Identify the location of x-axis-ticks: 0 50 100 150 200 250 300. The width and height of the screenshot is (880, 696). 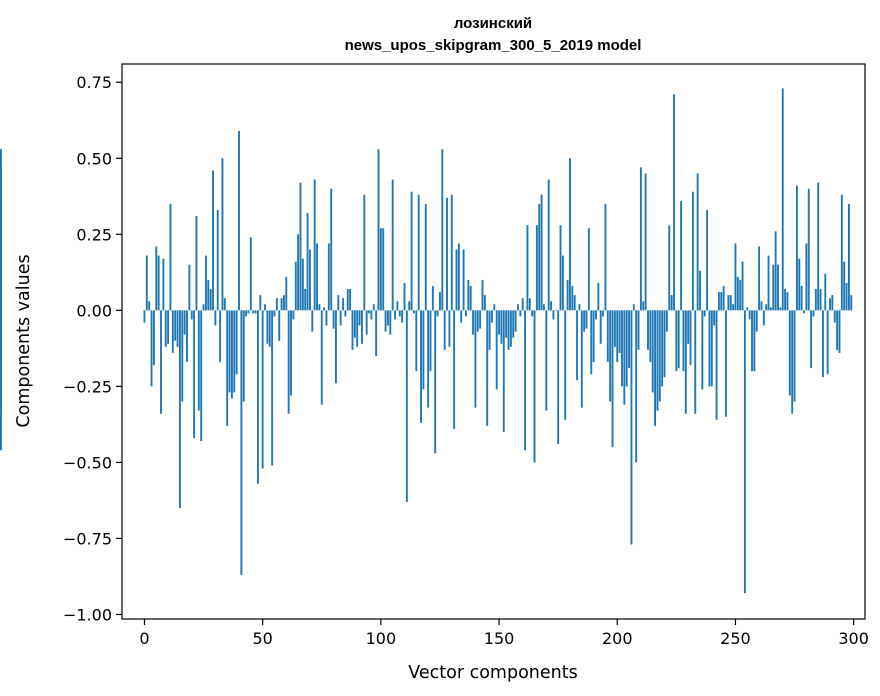
(504, 633).